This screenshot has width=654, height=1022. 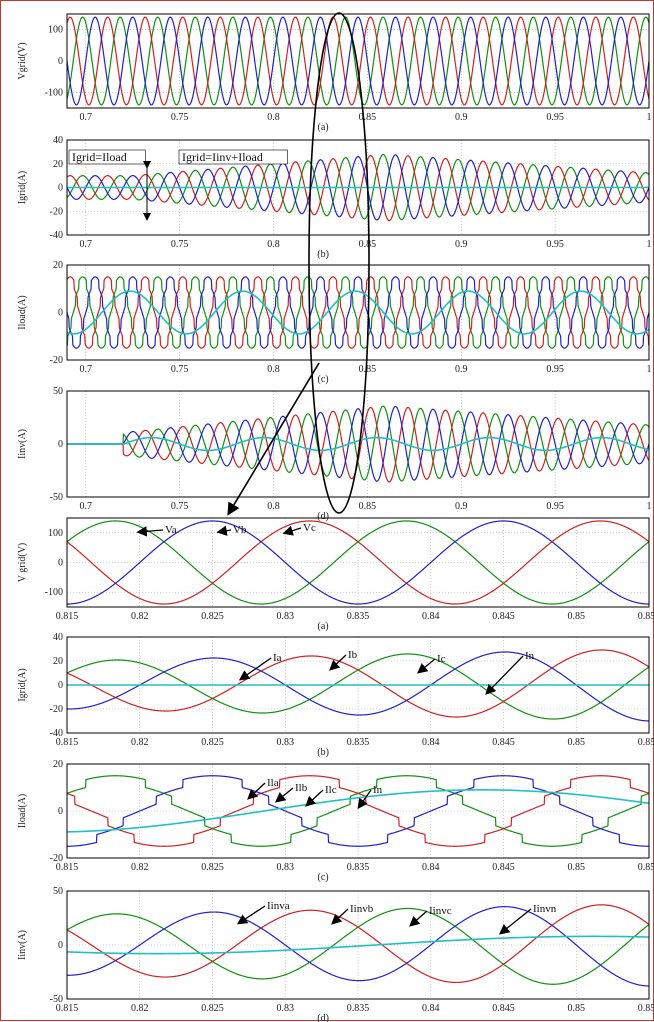 What do you see at coordinates (22, 444) in the screenshot?
I see `y-axis-label: Iinv(A)` at bounding box center [22, 444].